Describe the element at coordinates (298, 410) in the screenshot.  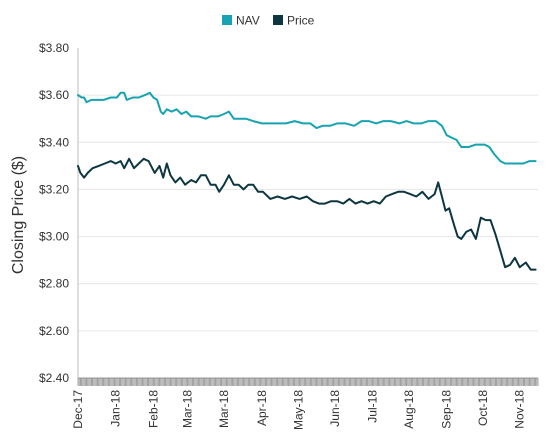
I see `x-tick-label: May-18` at that location.